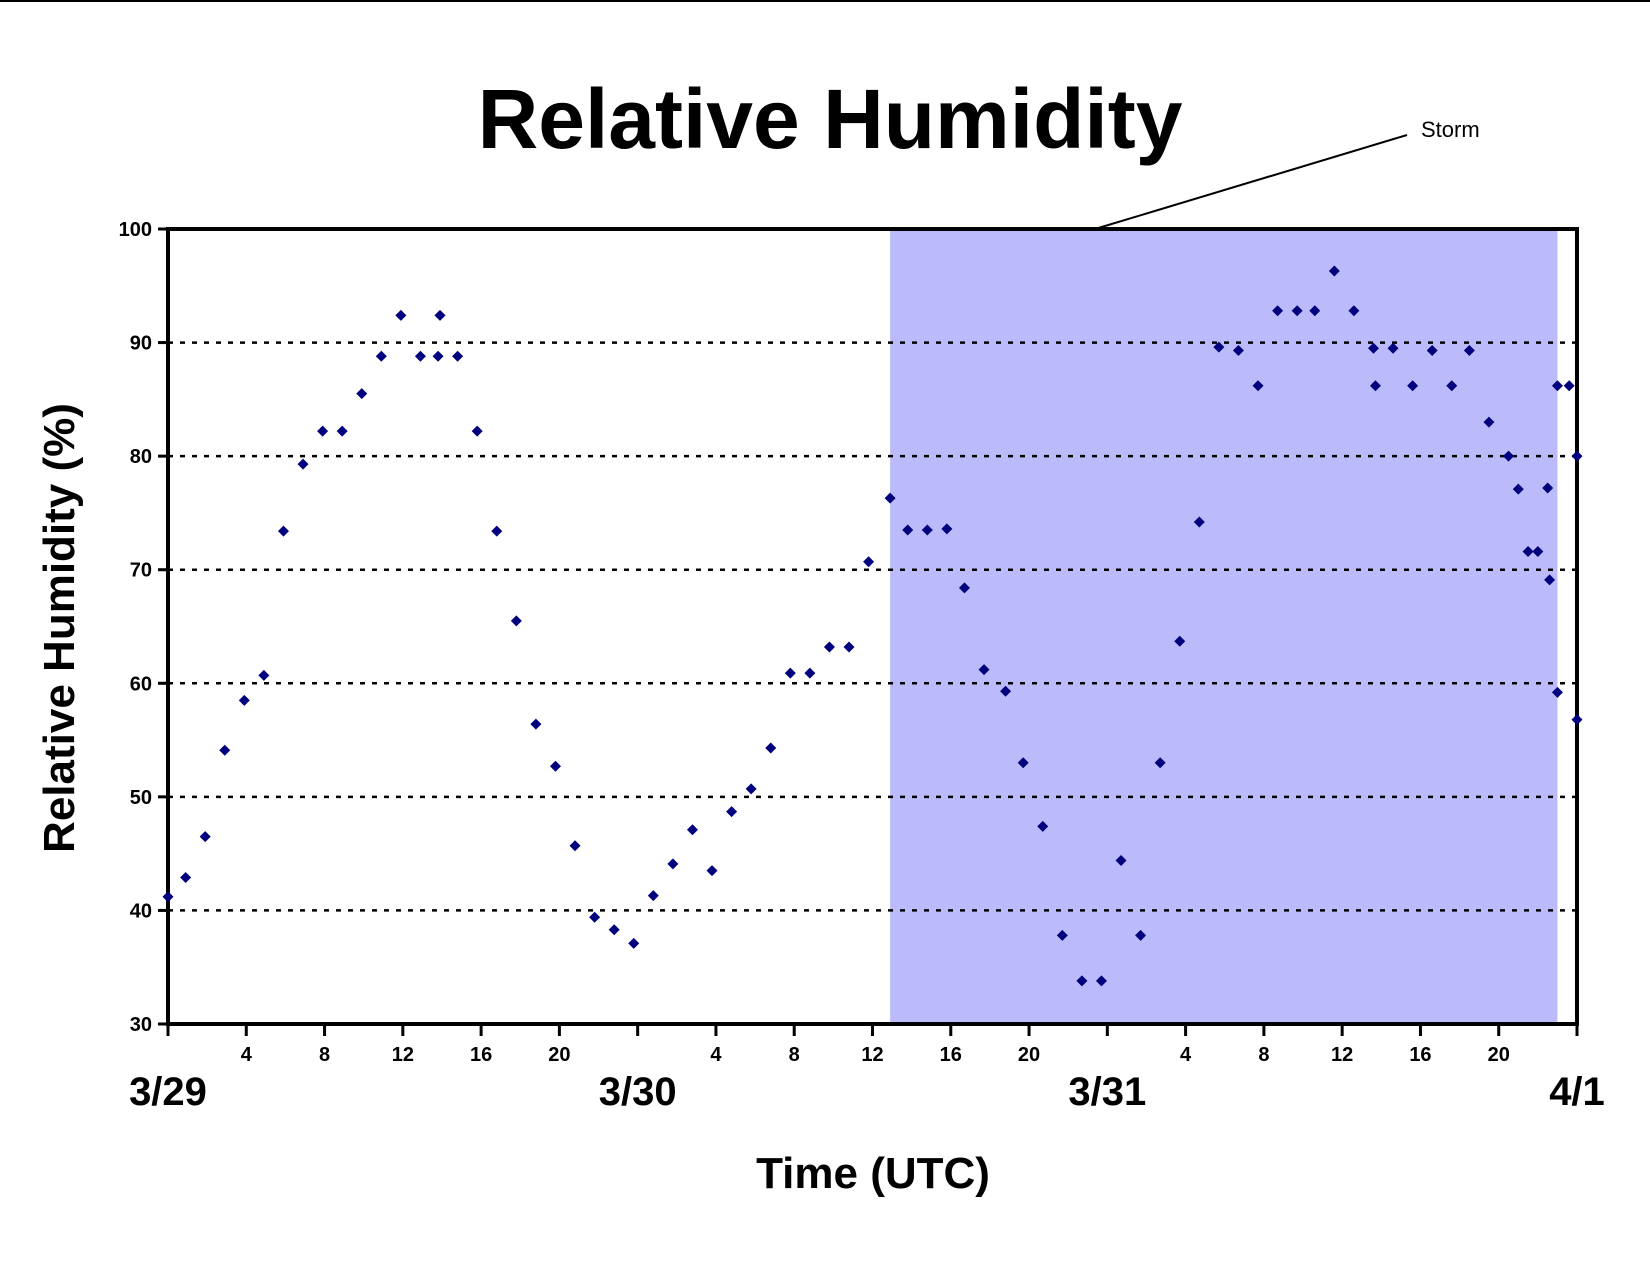 This screenshot has width=1650, height=1275. I want to click on storm-annotation-label: Storm, so click(1450, 129).